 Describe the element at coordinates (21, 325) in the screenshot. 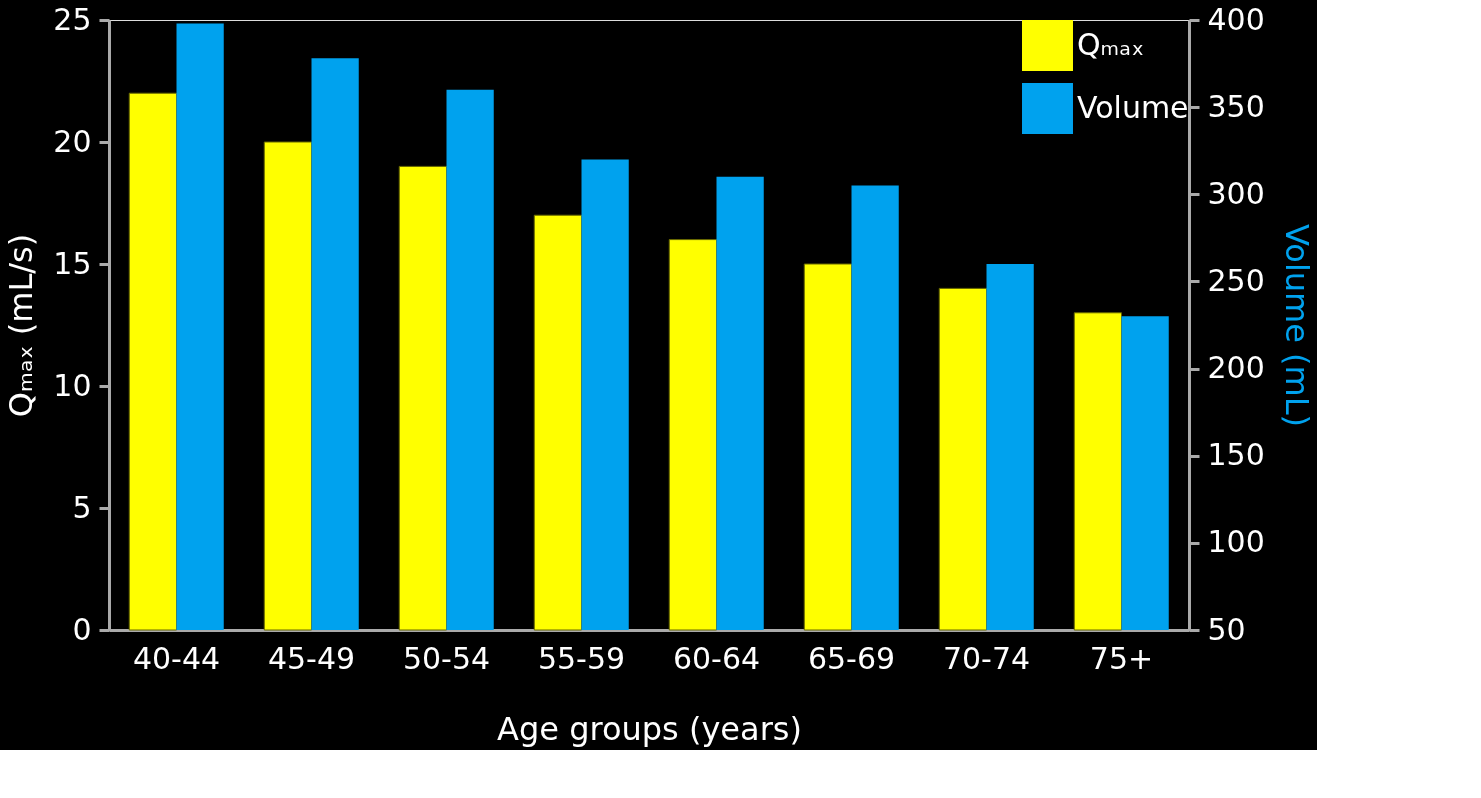

I see `y-axis-title: Qₘₐₓ (mL/s)` at that location.